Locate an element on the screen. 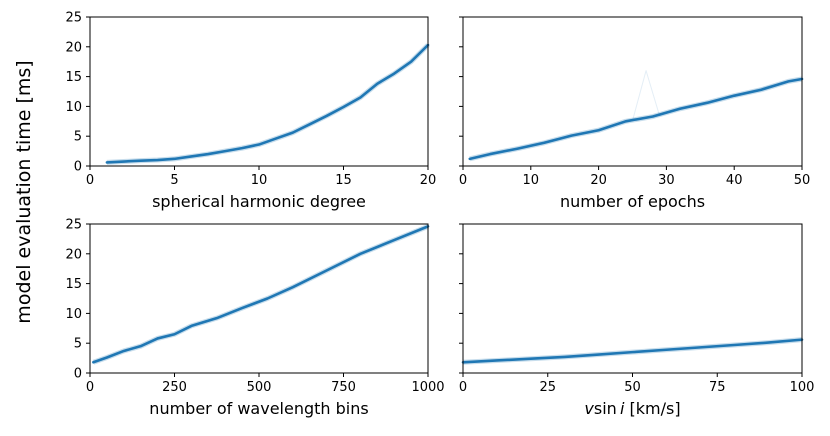  series-line-faint is located at coordinates (636, 115).